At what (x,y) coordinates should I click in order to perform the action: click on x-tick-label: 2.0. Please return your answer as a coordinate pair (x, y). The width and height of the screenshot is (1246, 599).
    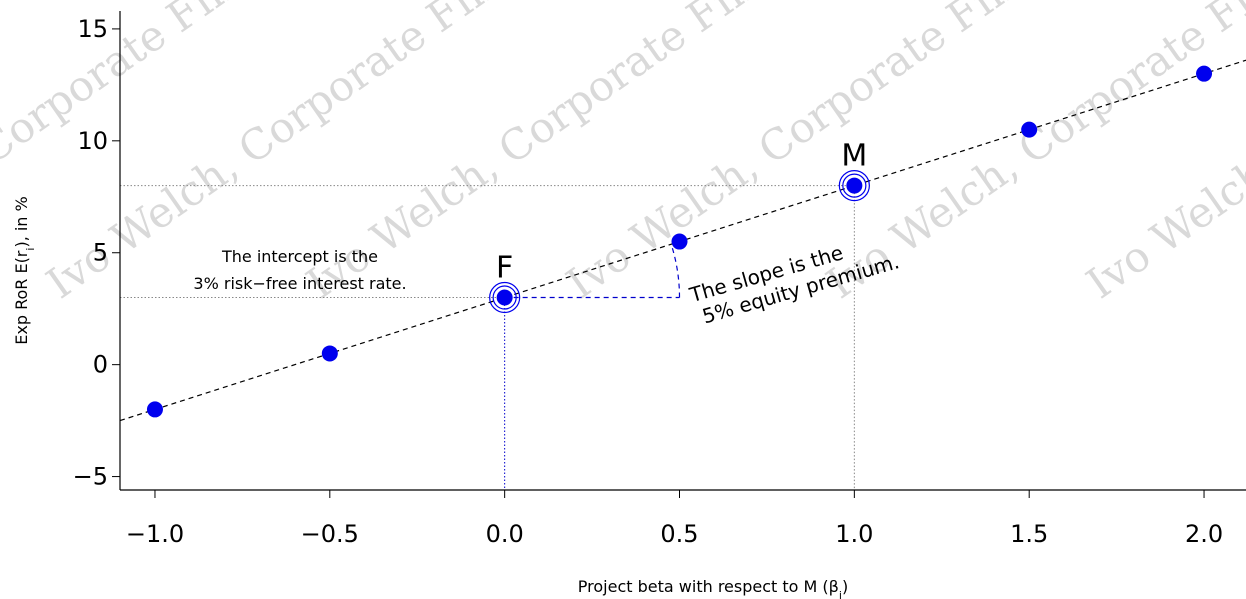
    Looking at the image, I should click on (1204, 534).